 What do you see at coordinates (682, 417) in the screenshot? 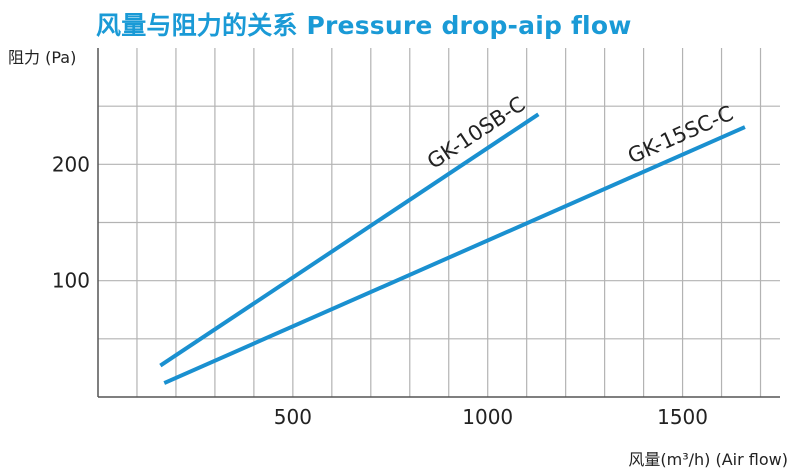
I see `x-tick-label: 1500` at bounding box center [682, 417].